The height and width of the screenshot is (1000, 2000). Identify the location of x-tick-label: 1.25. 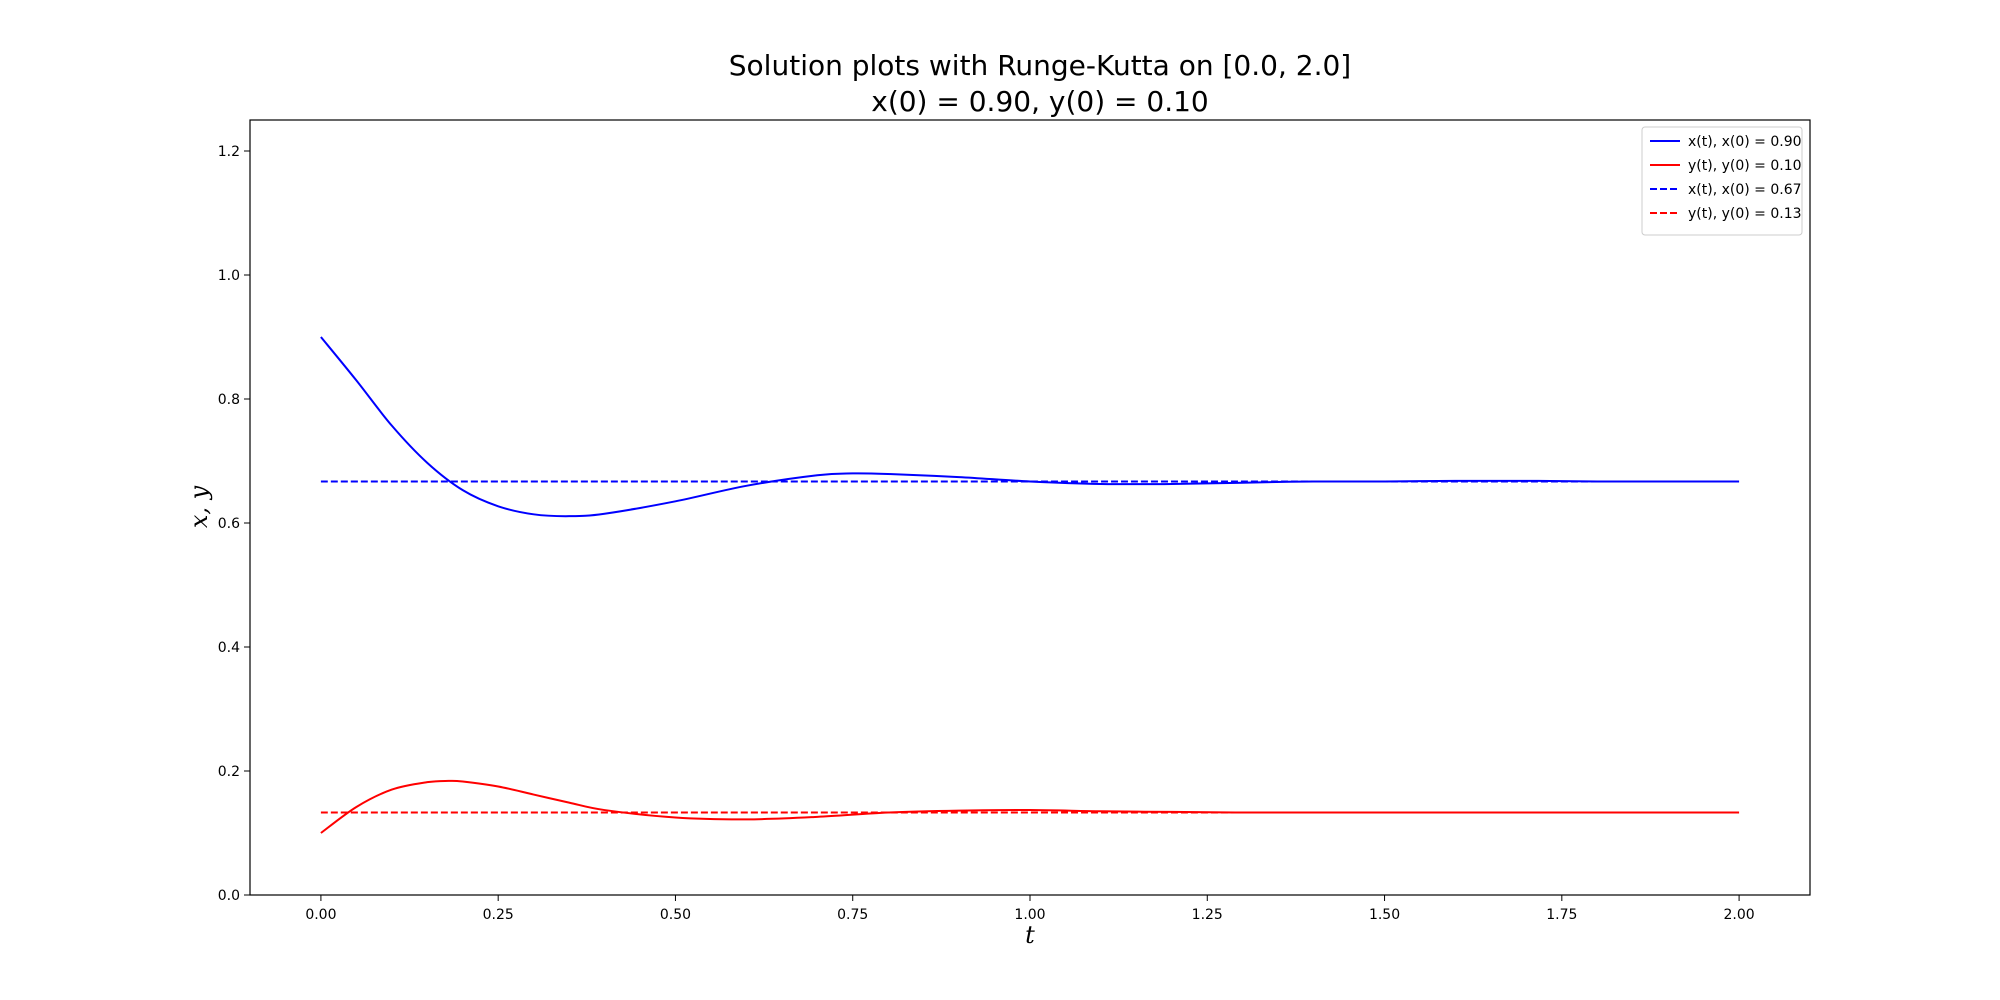
(1207, 915).